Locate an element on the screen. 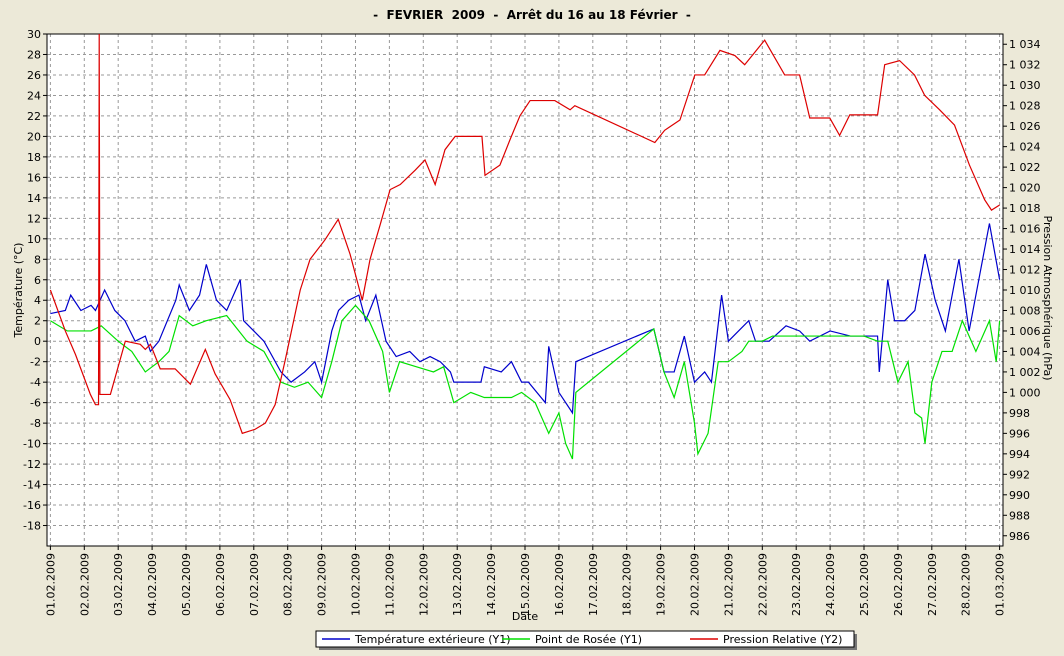 The image size is (1064, 656). y-tick-label: -14 is located at coordinates (32, 485).